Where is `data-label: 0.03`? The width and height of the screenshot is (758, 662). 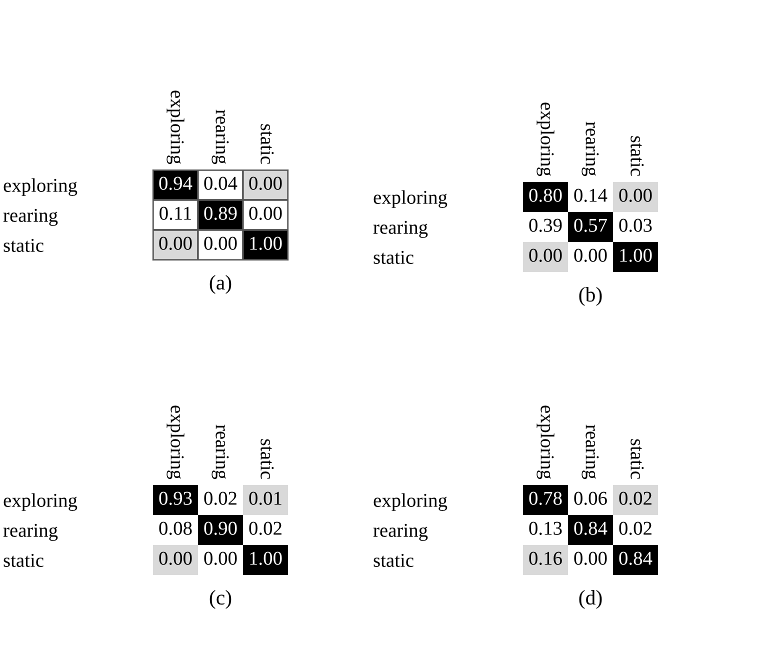 data-label: 0.03 is located at coordinates (635, 225).